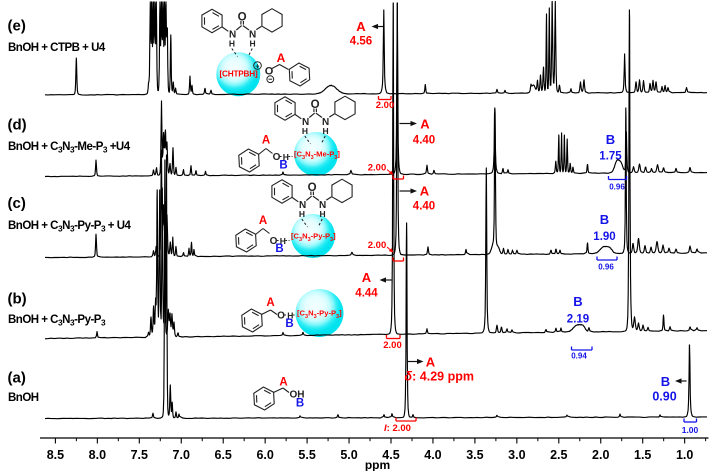  Describe the element at coordinates (69, 147) in the screenshot. I see `svg-text: BnOH + C3N3-Me-P3 +U4` at that location.